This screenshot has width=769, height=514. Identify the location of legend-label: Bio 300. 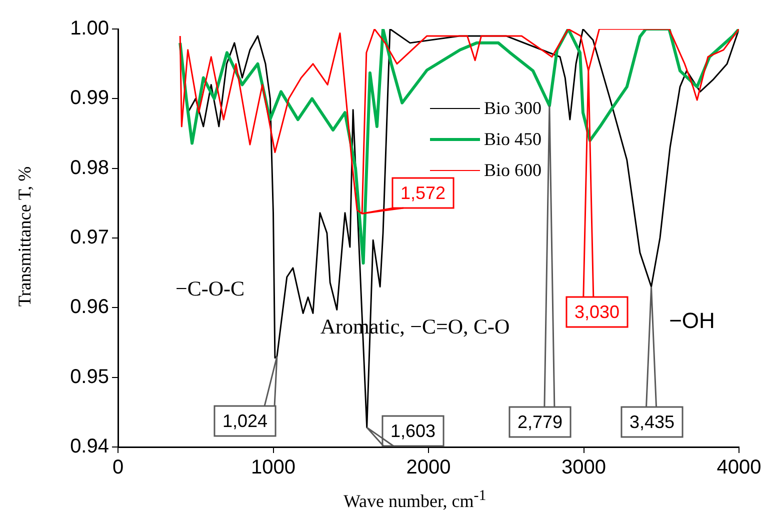
(513, 108).